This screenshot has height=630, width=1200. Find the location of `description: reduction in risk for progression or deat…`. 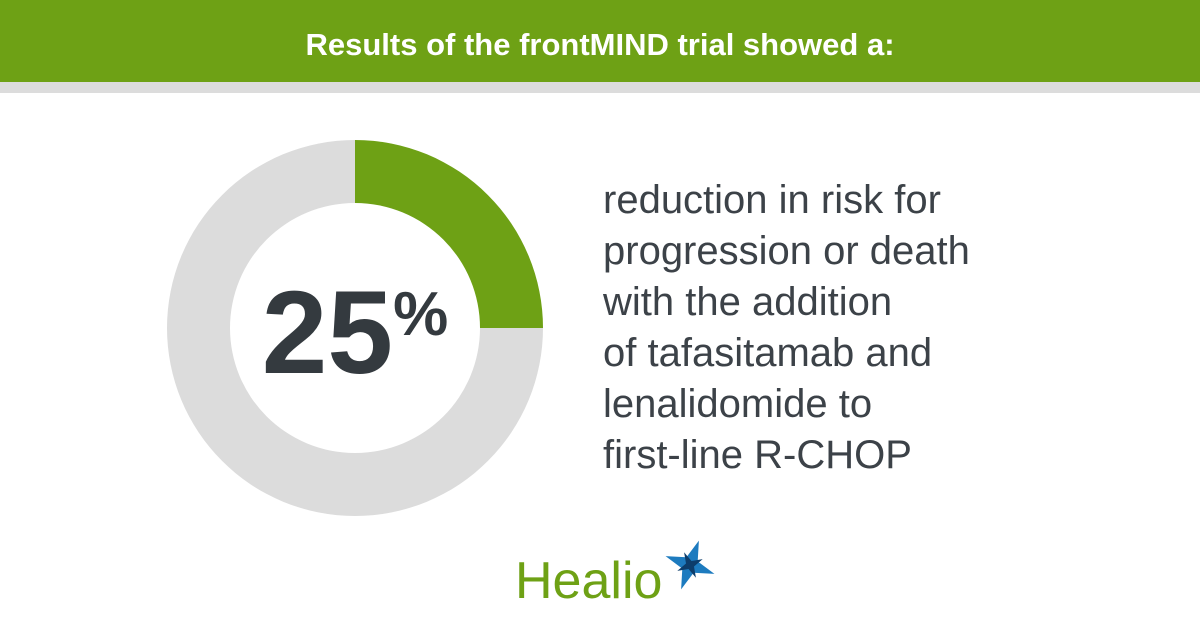

description: reduction in risk for progression or deat… is located at coordinates (786, 327).